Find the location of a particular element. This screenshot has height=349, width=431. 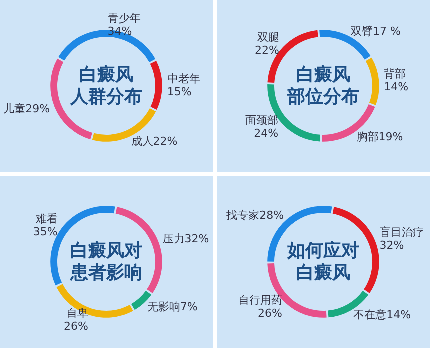

data-label: 14% is located at coordinates (396, 87).